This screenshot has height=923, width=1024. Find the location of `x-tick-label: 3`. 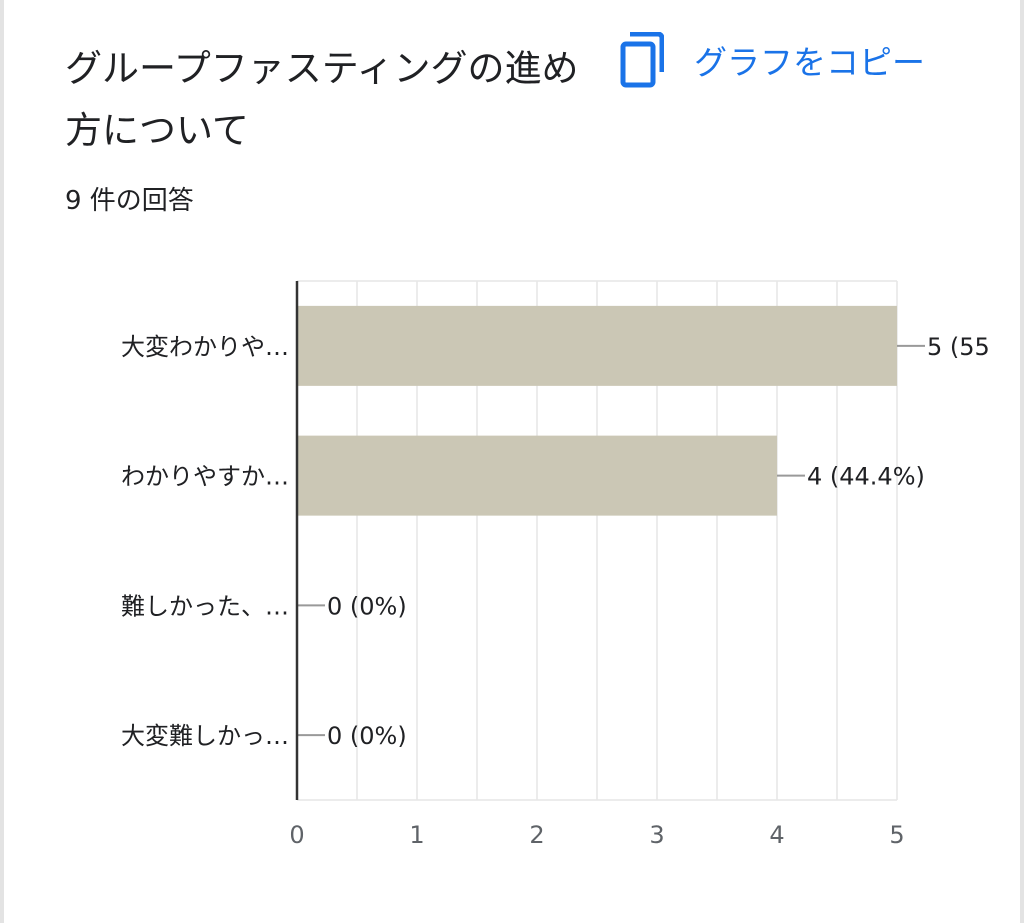

x-tick-label: 3 is located at coordinates (656, 835).